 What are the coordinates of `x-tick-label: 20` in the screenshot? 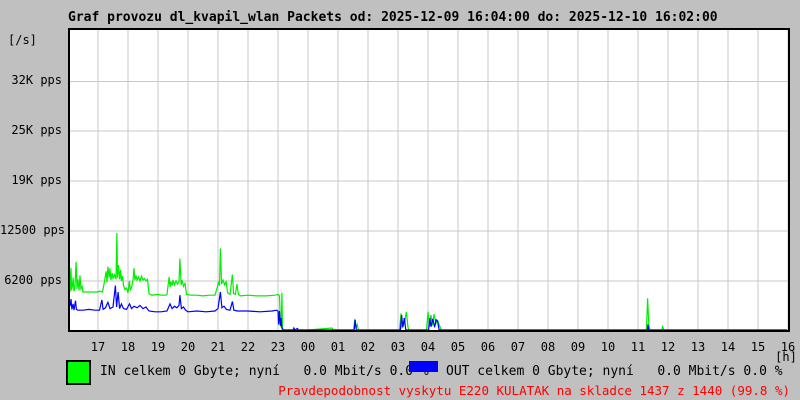 It's located at (188, 347).